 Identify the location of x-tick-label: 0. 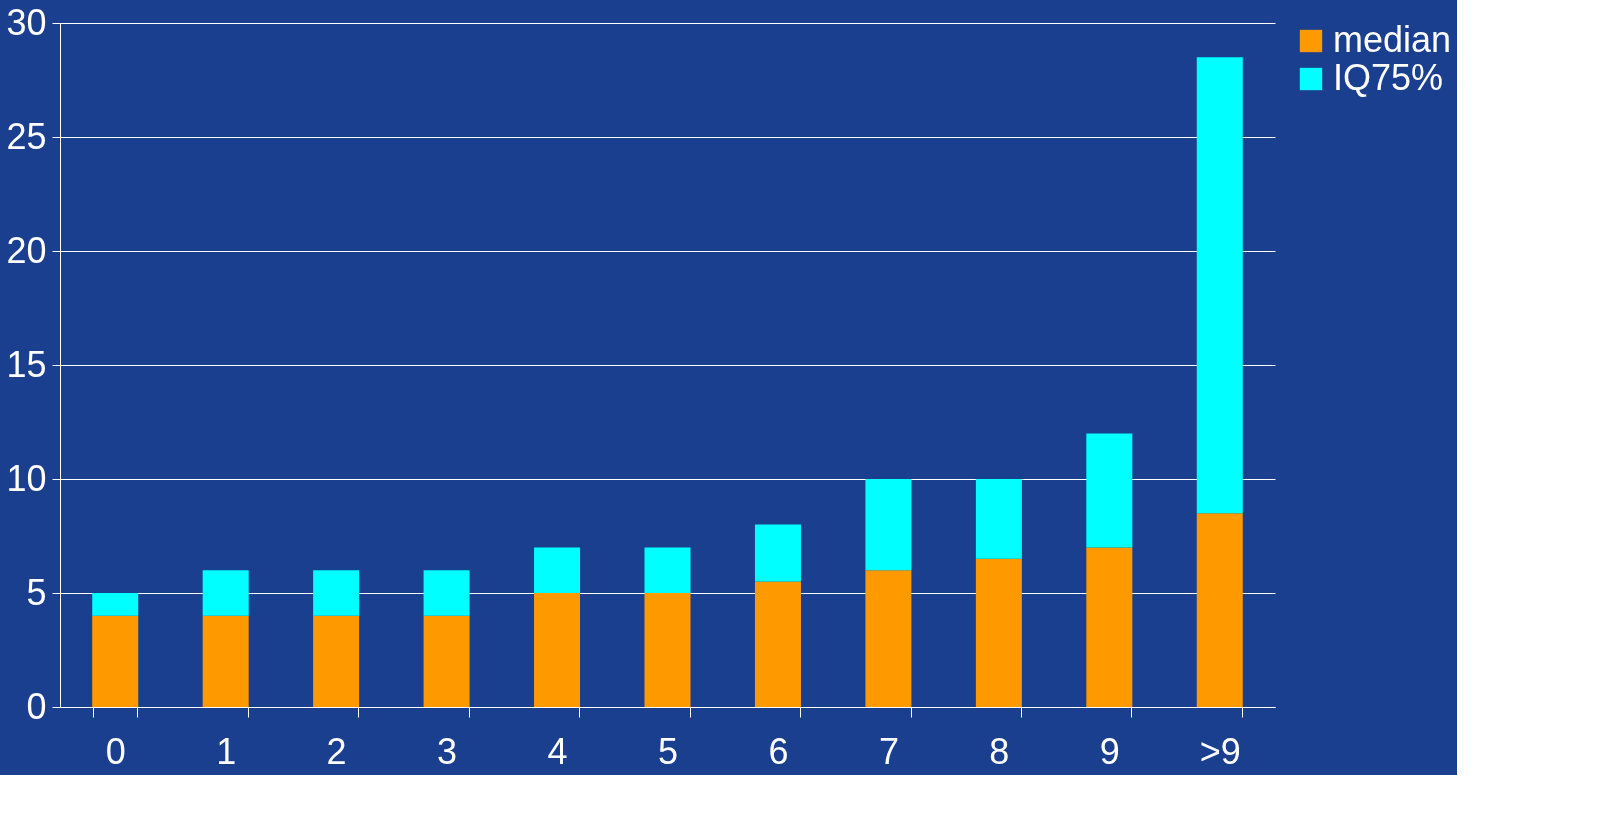
(115, 751).